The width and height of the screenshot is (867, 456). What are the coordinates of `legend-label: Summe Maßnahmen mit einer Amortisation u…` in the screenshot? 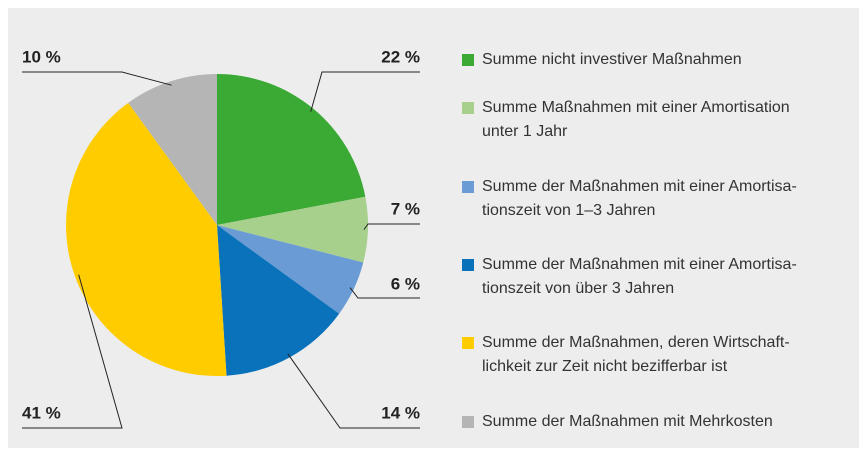 It's located at (636, 119).